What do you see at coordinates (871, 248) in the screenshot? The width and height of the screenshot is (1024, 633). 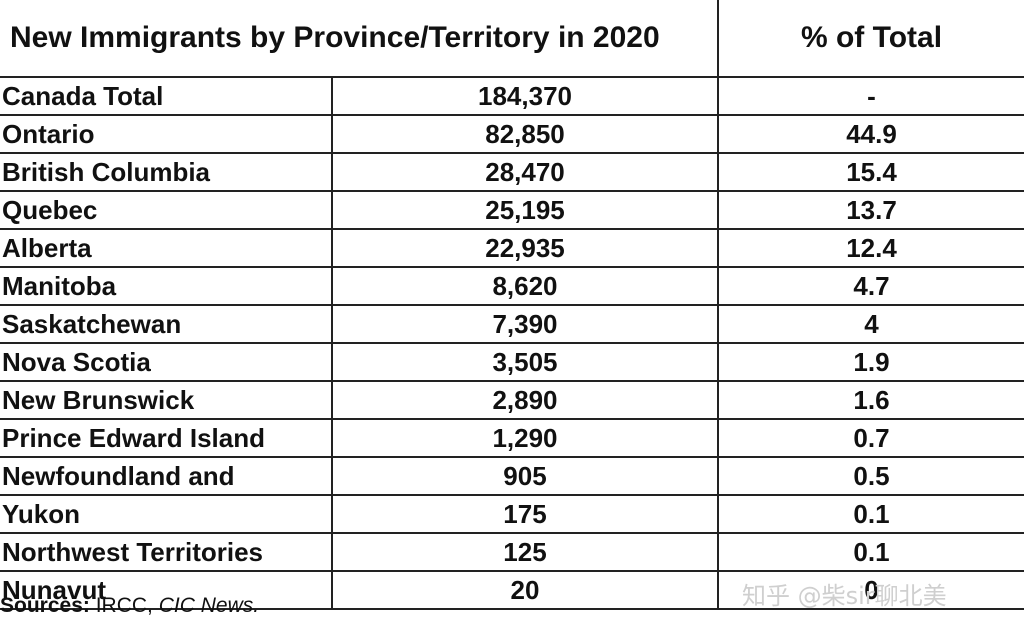 I see `percent-cell: 12.4` at bounding box center [871, 248].